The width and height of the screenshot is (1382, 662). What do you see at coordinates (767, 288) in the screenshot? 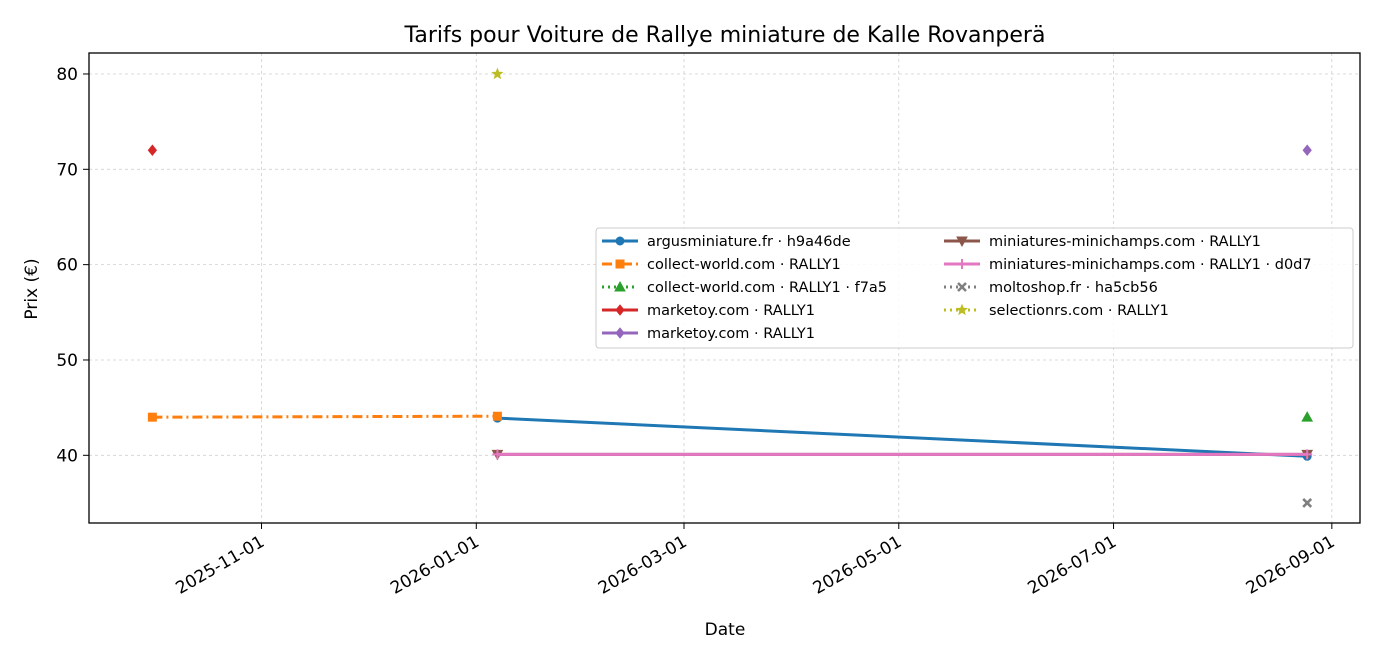
I see `legend-label: collect-world.com · RALLY1 · f7a5` at bounding box center [767, 288].